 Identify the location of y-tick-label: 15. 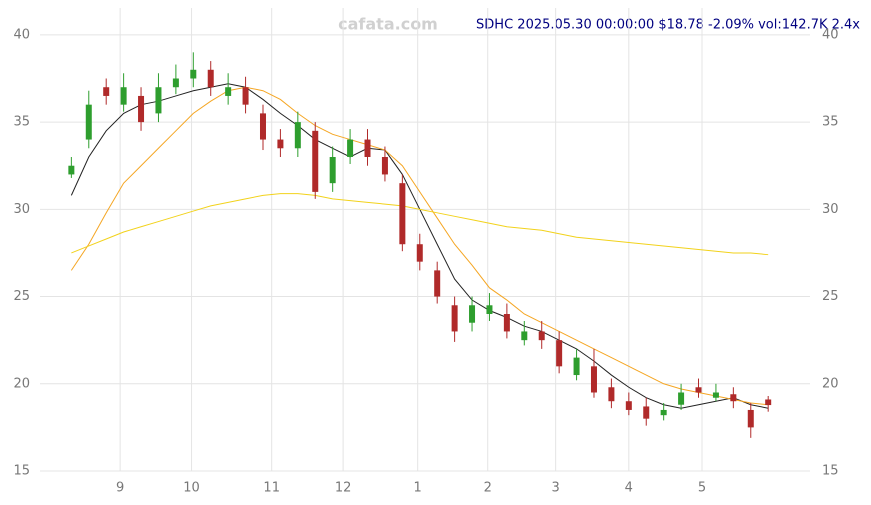
(21, 471).